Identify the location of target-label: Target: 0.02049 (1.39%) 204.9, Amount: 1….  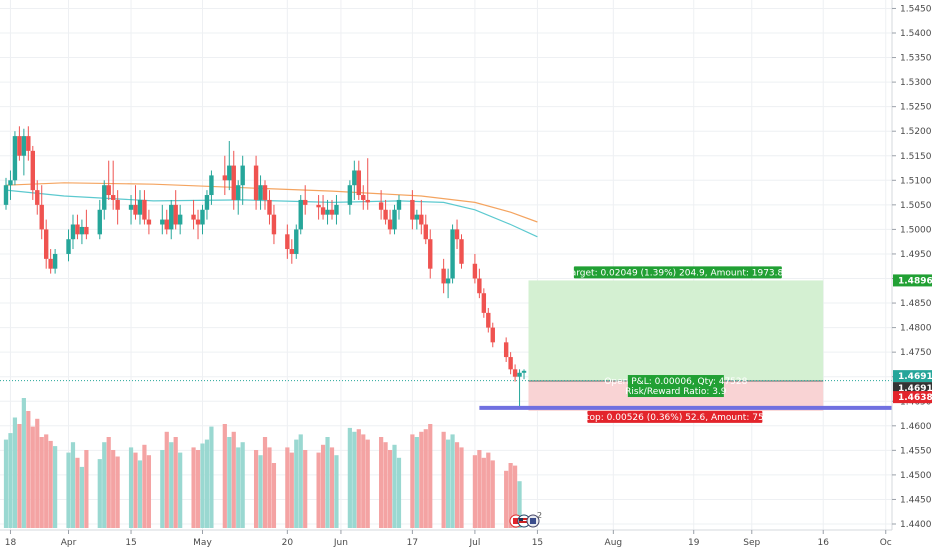
(677, 272).